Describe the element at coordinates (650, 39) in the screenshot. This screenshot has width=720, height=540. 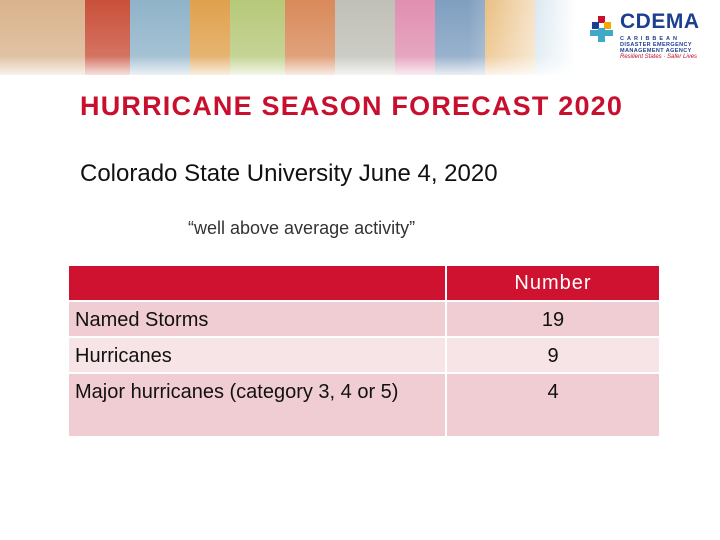
I see `logo-line: CARIBBEAN` at that location.